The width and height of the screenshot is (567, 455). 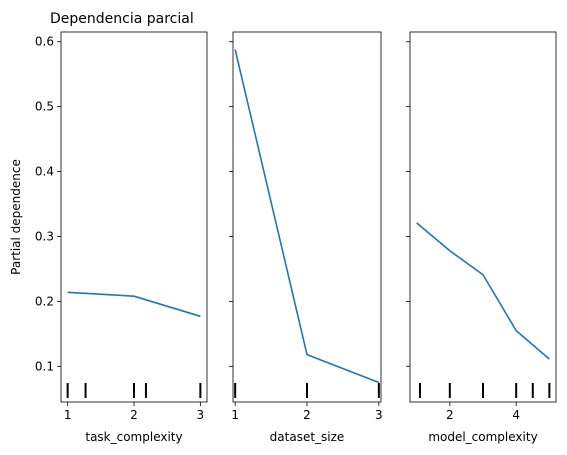 What do you see at coordinates (44, 301) in the screenshot?
I see `y-tick-label: 0.2` at bounding box center [44, 301].